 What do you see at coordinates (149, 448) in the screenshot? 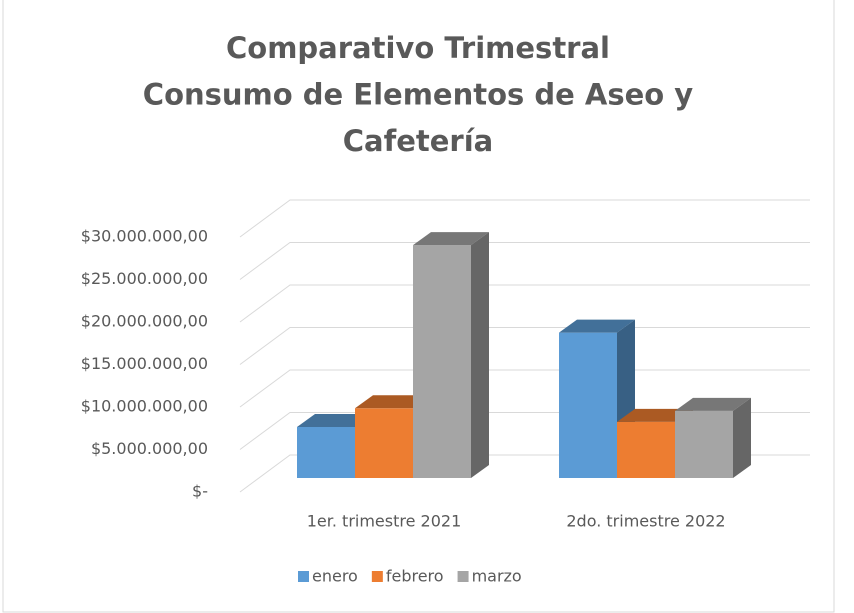
I see `y-tick-label: $5.000.000,00` at bounding box center [149, 448].